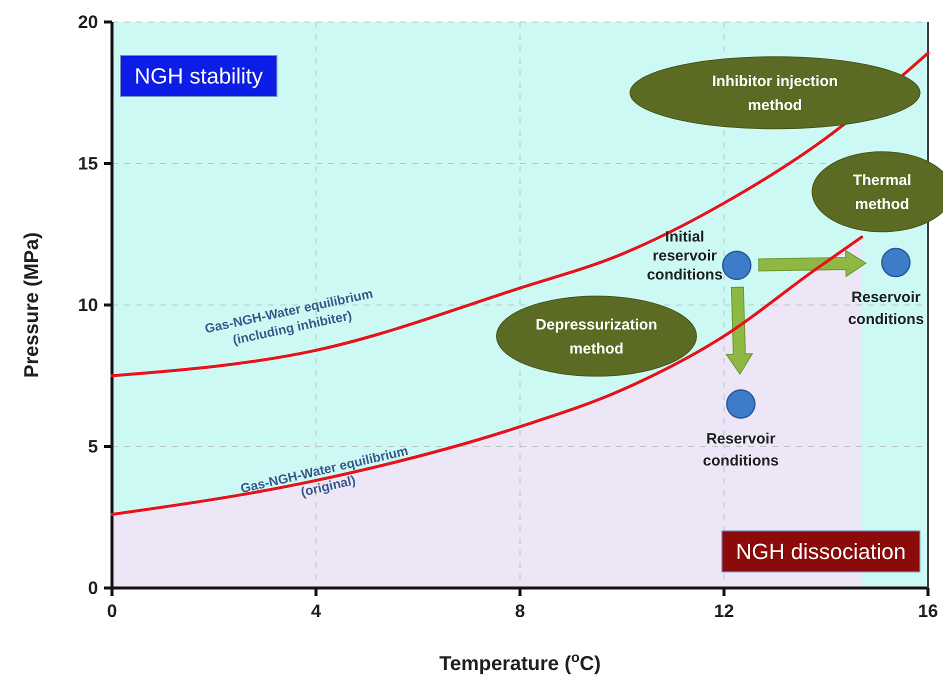 This screenshot has height=679, width=943. I want to click on y-tick-label: 10, so click(88, 304).